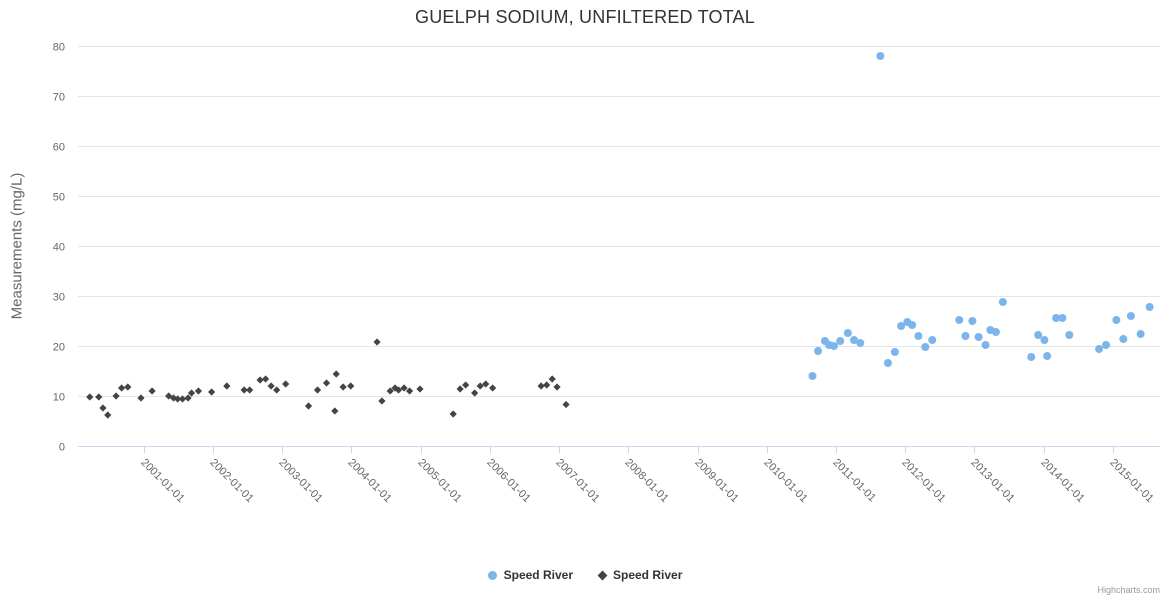 The image size is (1170, 600). I want to click on y-axis-tick-label: 80, so click(59, 48).